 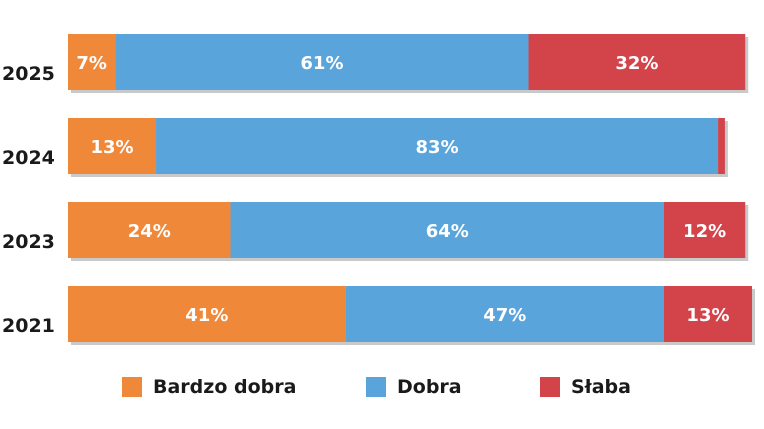 I want to click on data-label: 61%, so click(x=321, y=63).